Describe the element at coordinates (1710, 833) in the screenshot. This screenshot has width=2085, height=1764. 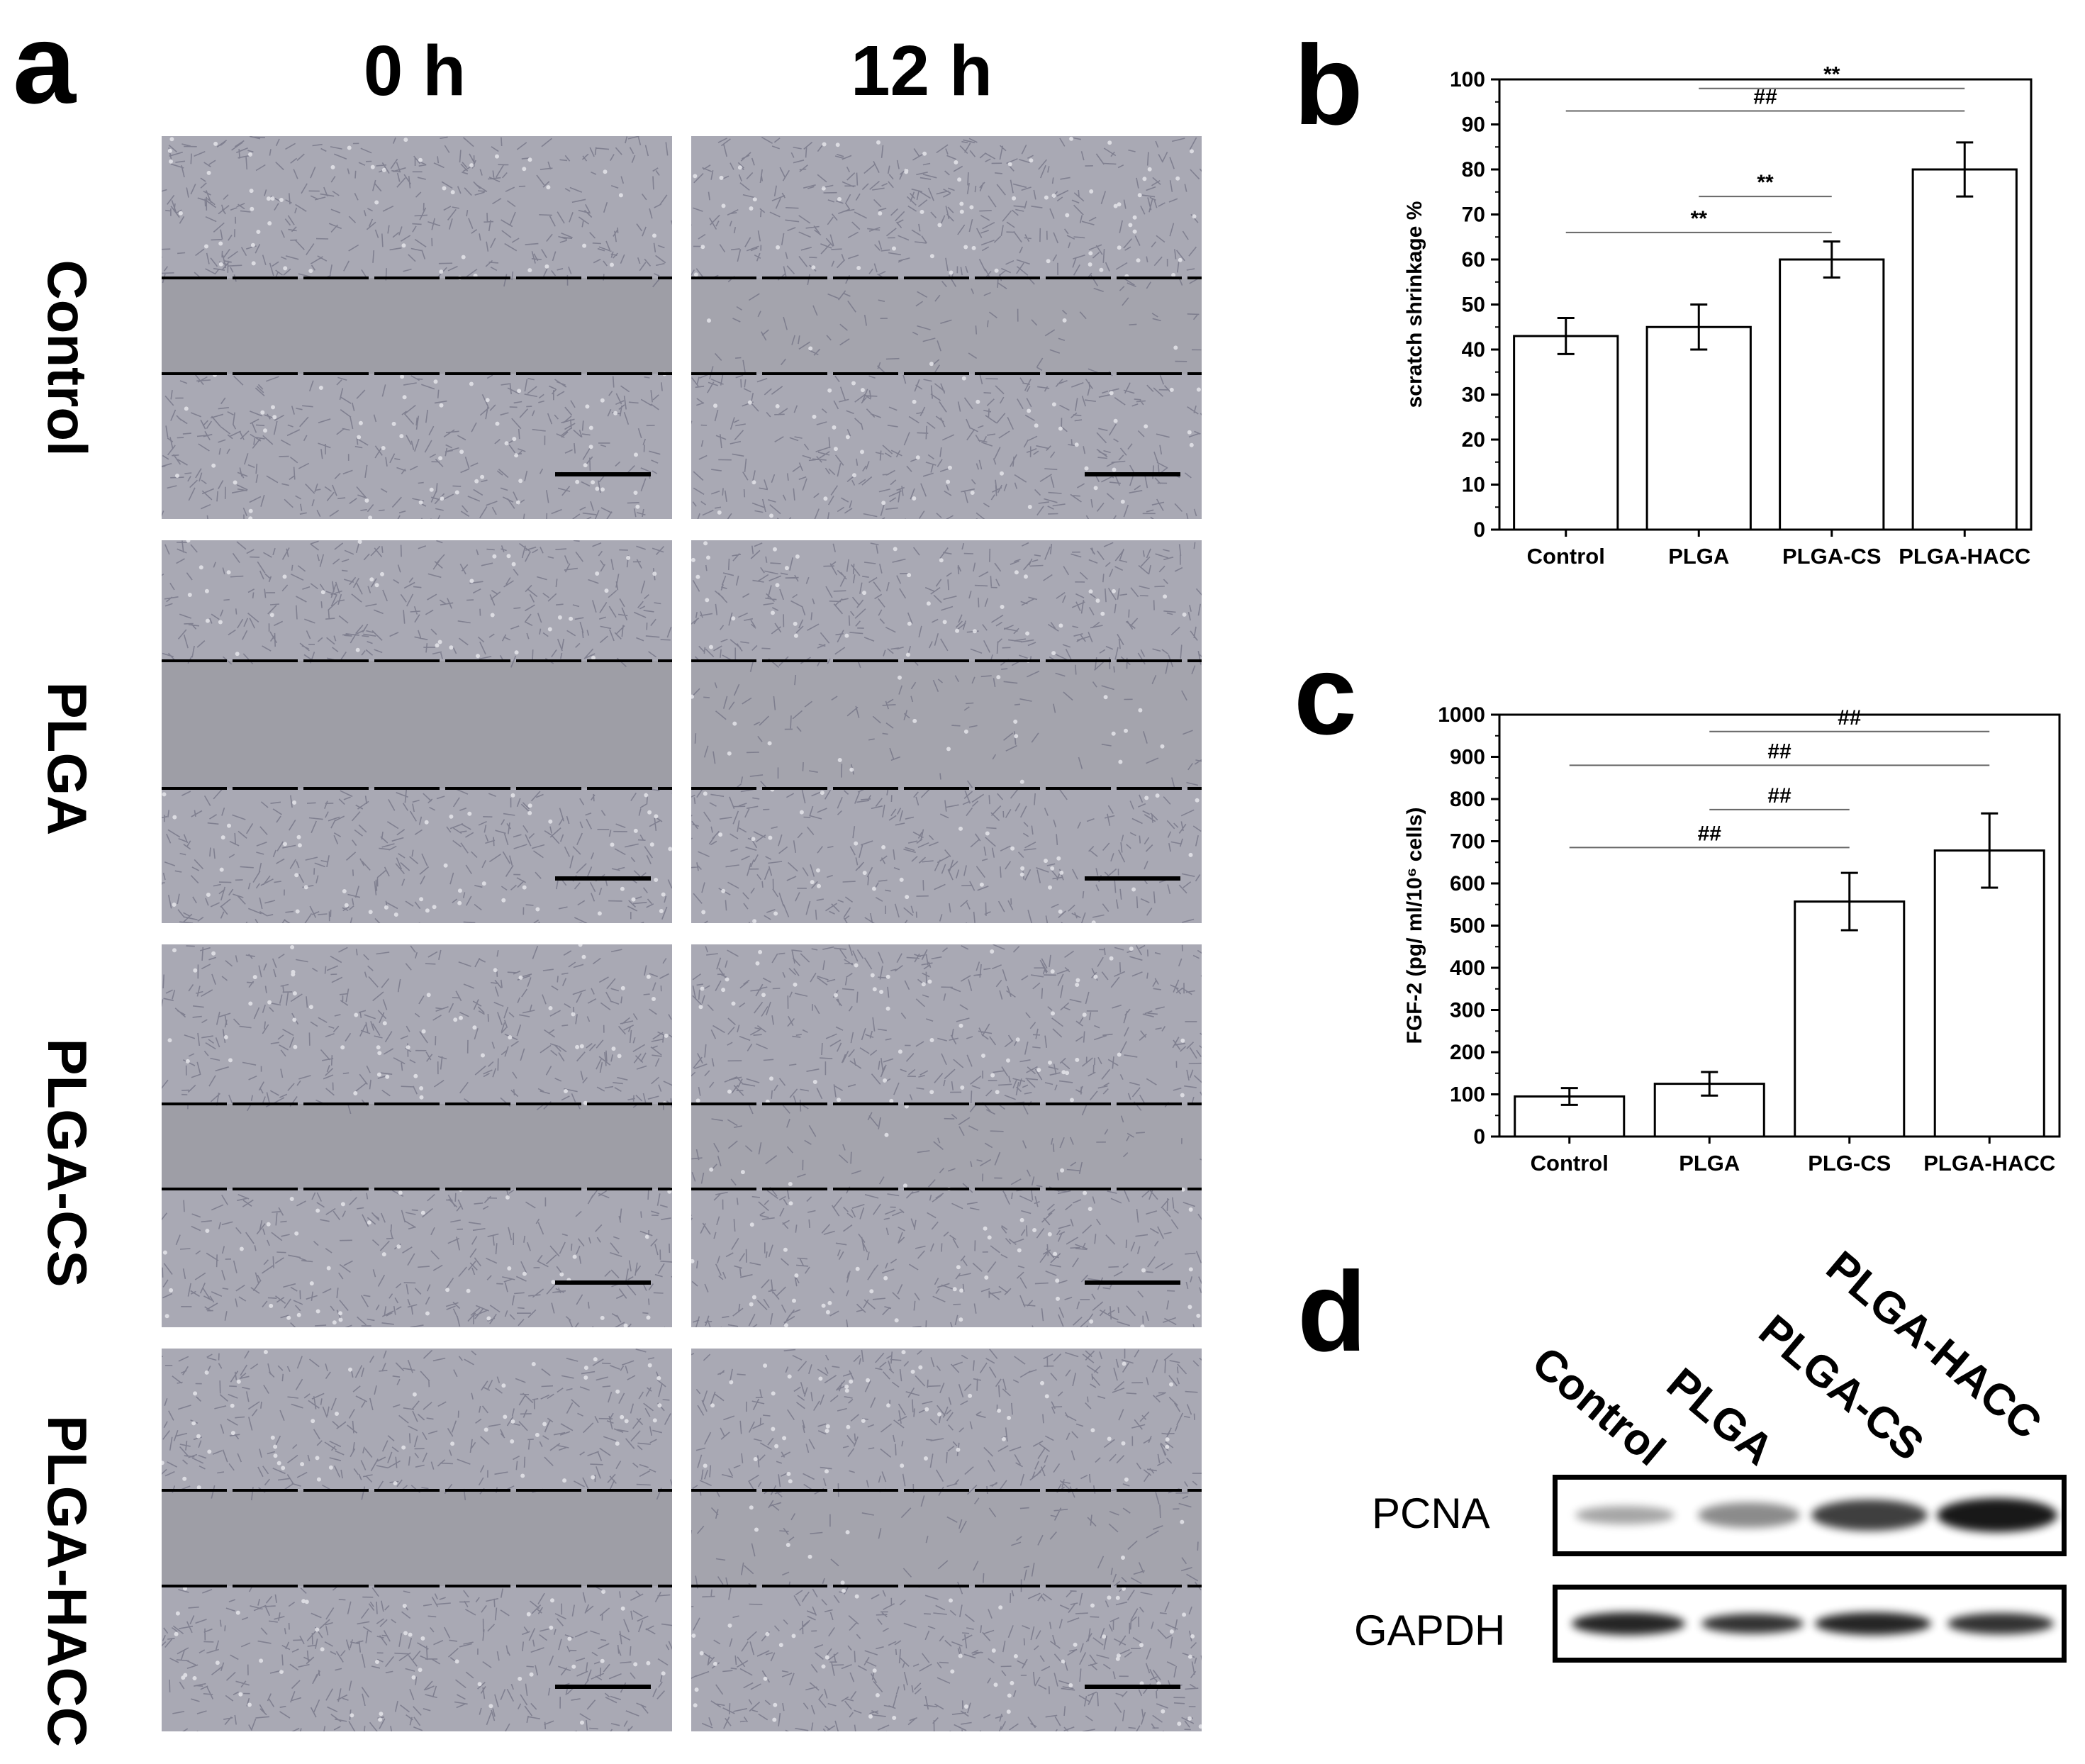
I see `c-sig-label-3: ##` at that location.